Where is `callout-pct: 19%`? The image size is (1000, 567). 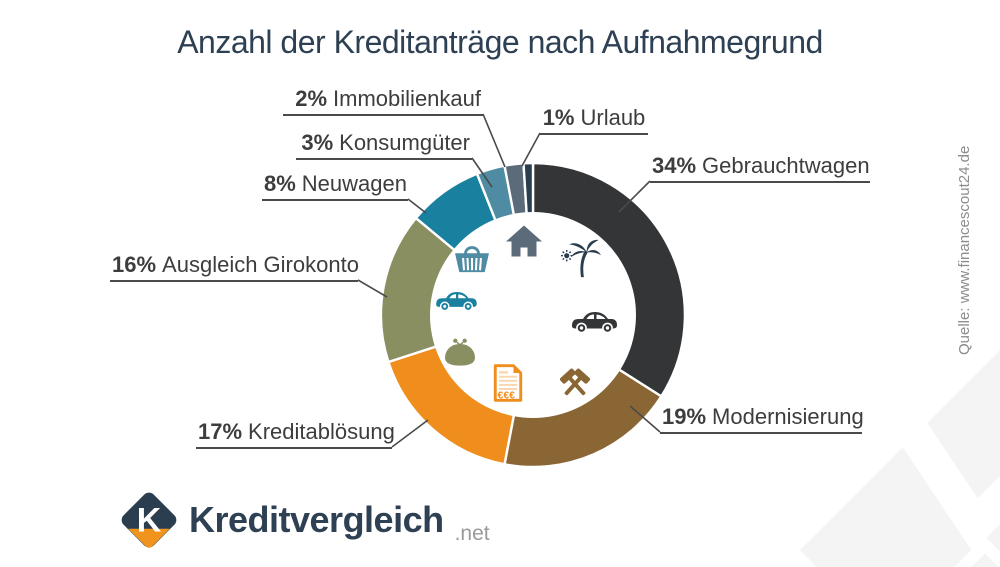
callout-pct: 19% is located at coordinates (684, 416).